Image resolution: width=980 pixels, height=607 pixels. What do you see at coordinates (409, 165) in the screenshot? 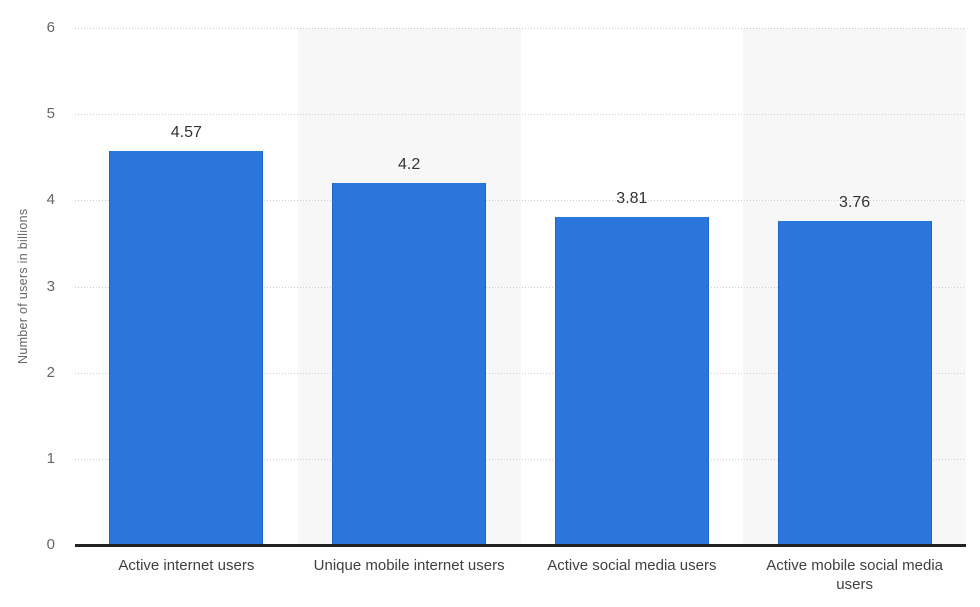
I see `bar-value-label: 4.2` at bounding box center [409, 165].